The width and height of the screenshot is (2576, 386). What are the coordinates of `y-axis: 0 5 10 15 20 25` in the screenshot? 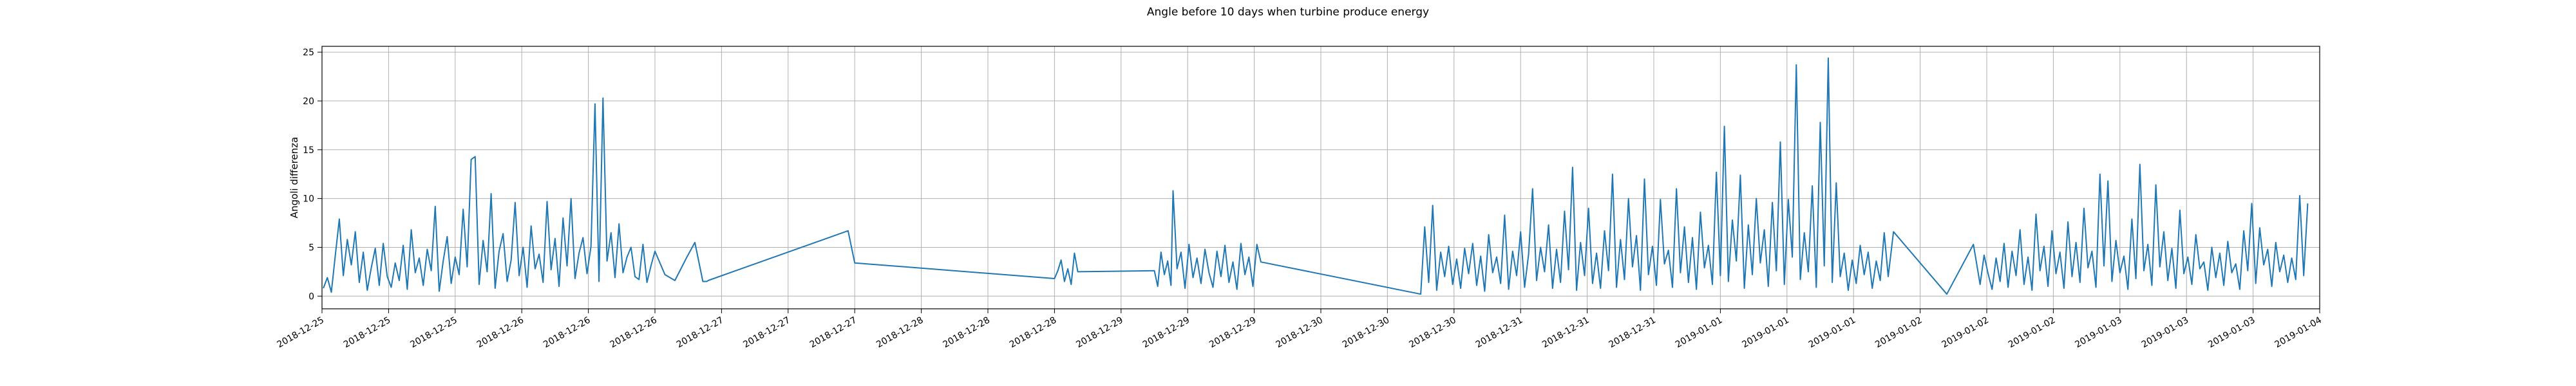 It's located at (312, 175).